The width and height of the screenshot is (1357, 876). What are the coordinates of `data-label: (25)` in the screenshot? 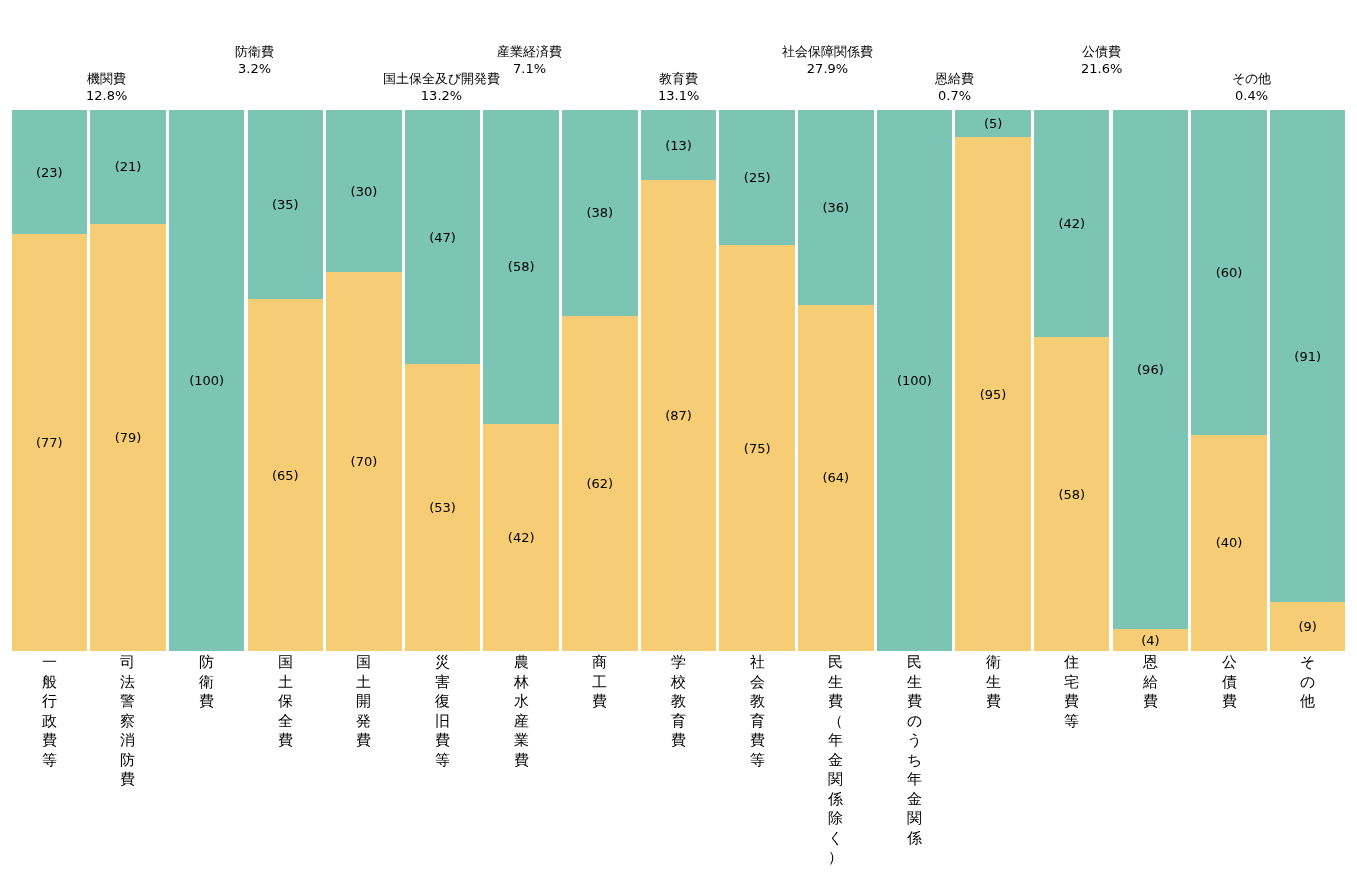 It's located at (757, 178).